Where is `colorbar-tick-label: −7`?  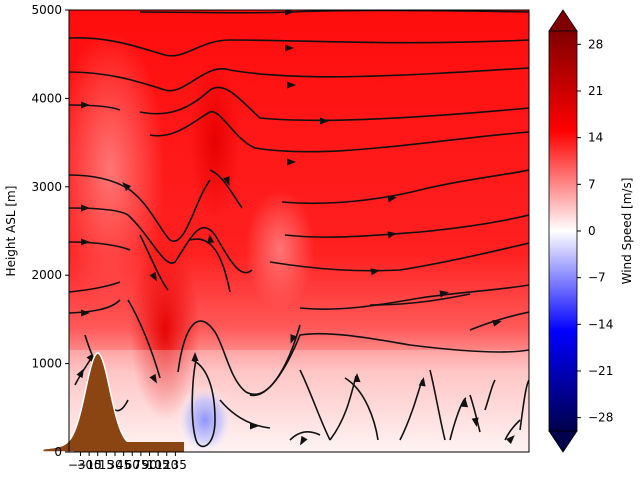 colorbar-tick-label: −7 is located at coordinates (597, 278).